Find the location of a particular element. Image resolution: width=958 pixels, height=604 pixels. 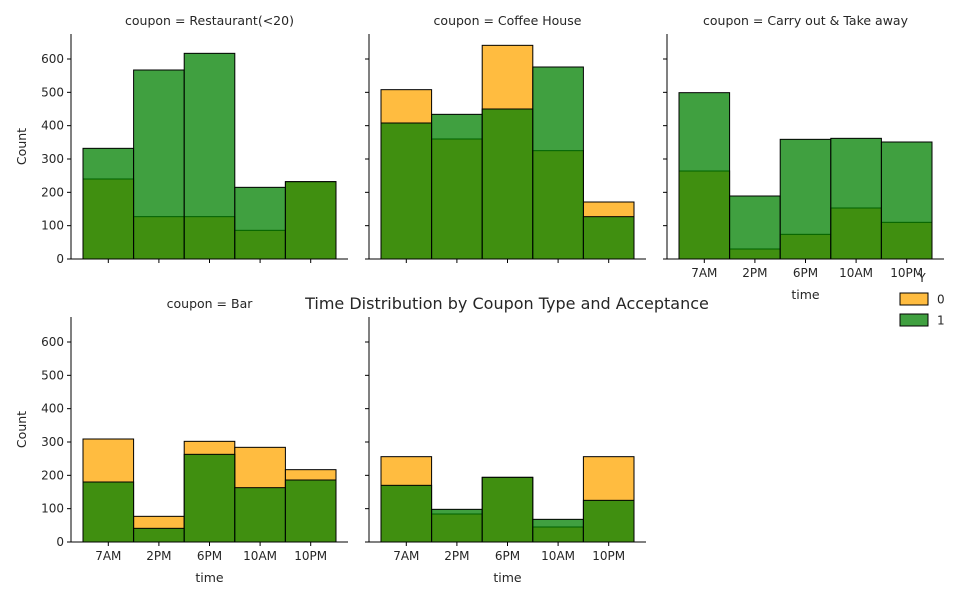

xtick-label-3-2PM: 2PM is located at coordinates (158, 556).